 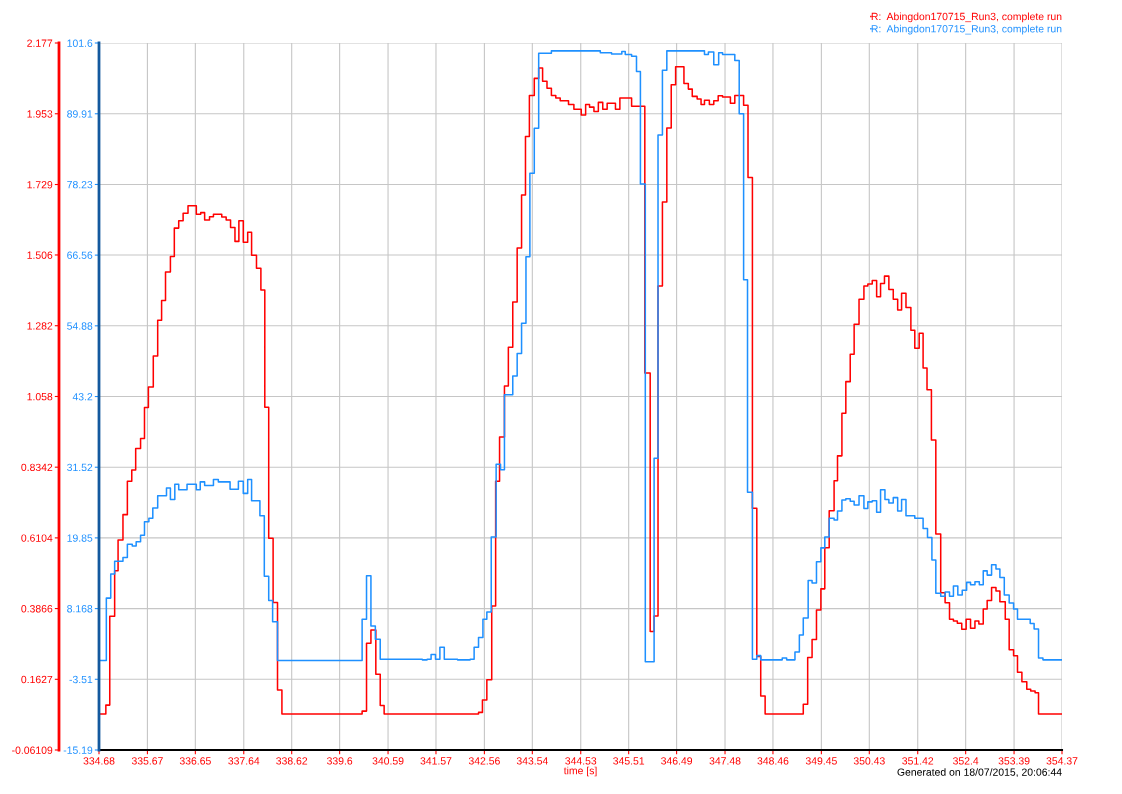 I want to click on x-tick-label: 334.68, so click(x=99, y=761).